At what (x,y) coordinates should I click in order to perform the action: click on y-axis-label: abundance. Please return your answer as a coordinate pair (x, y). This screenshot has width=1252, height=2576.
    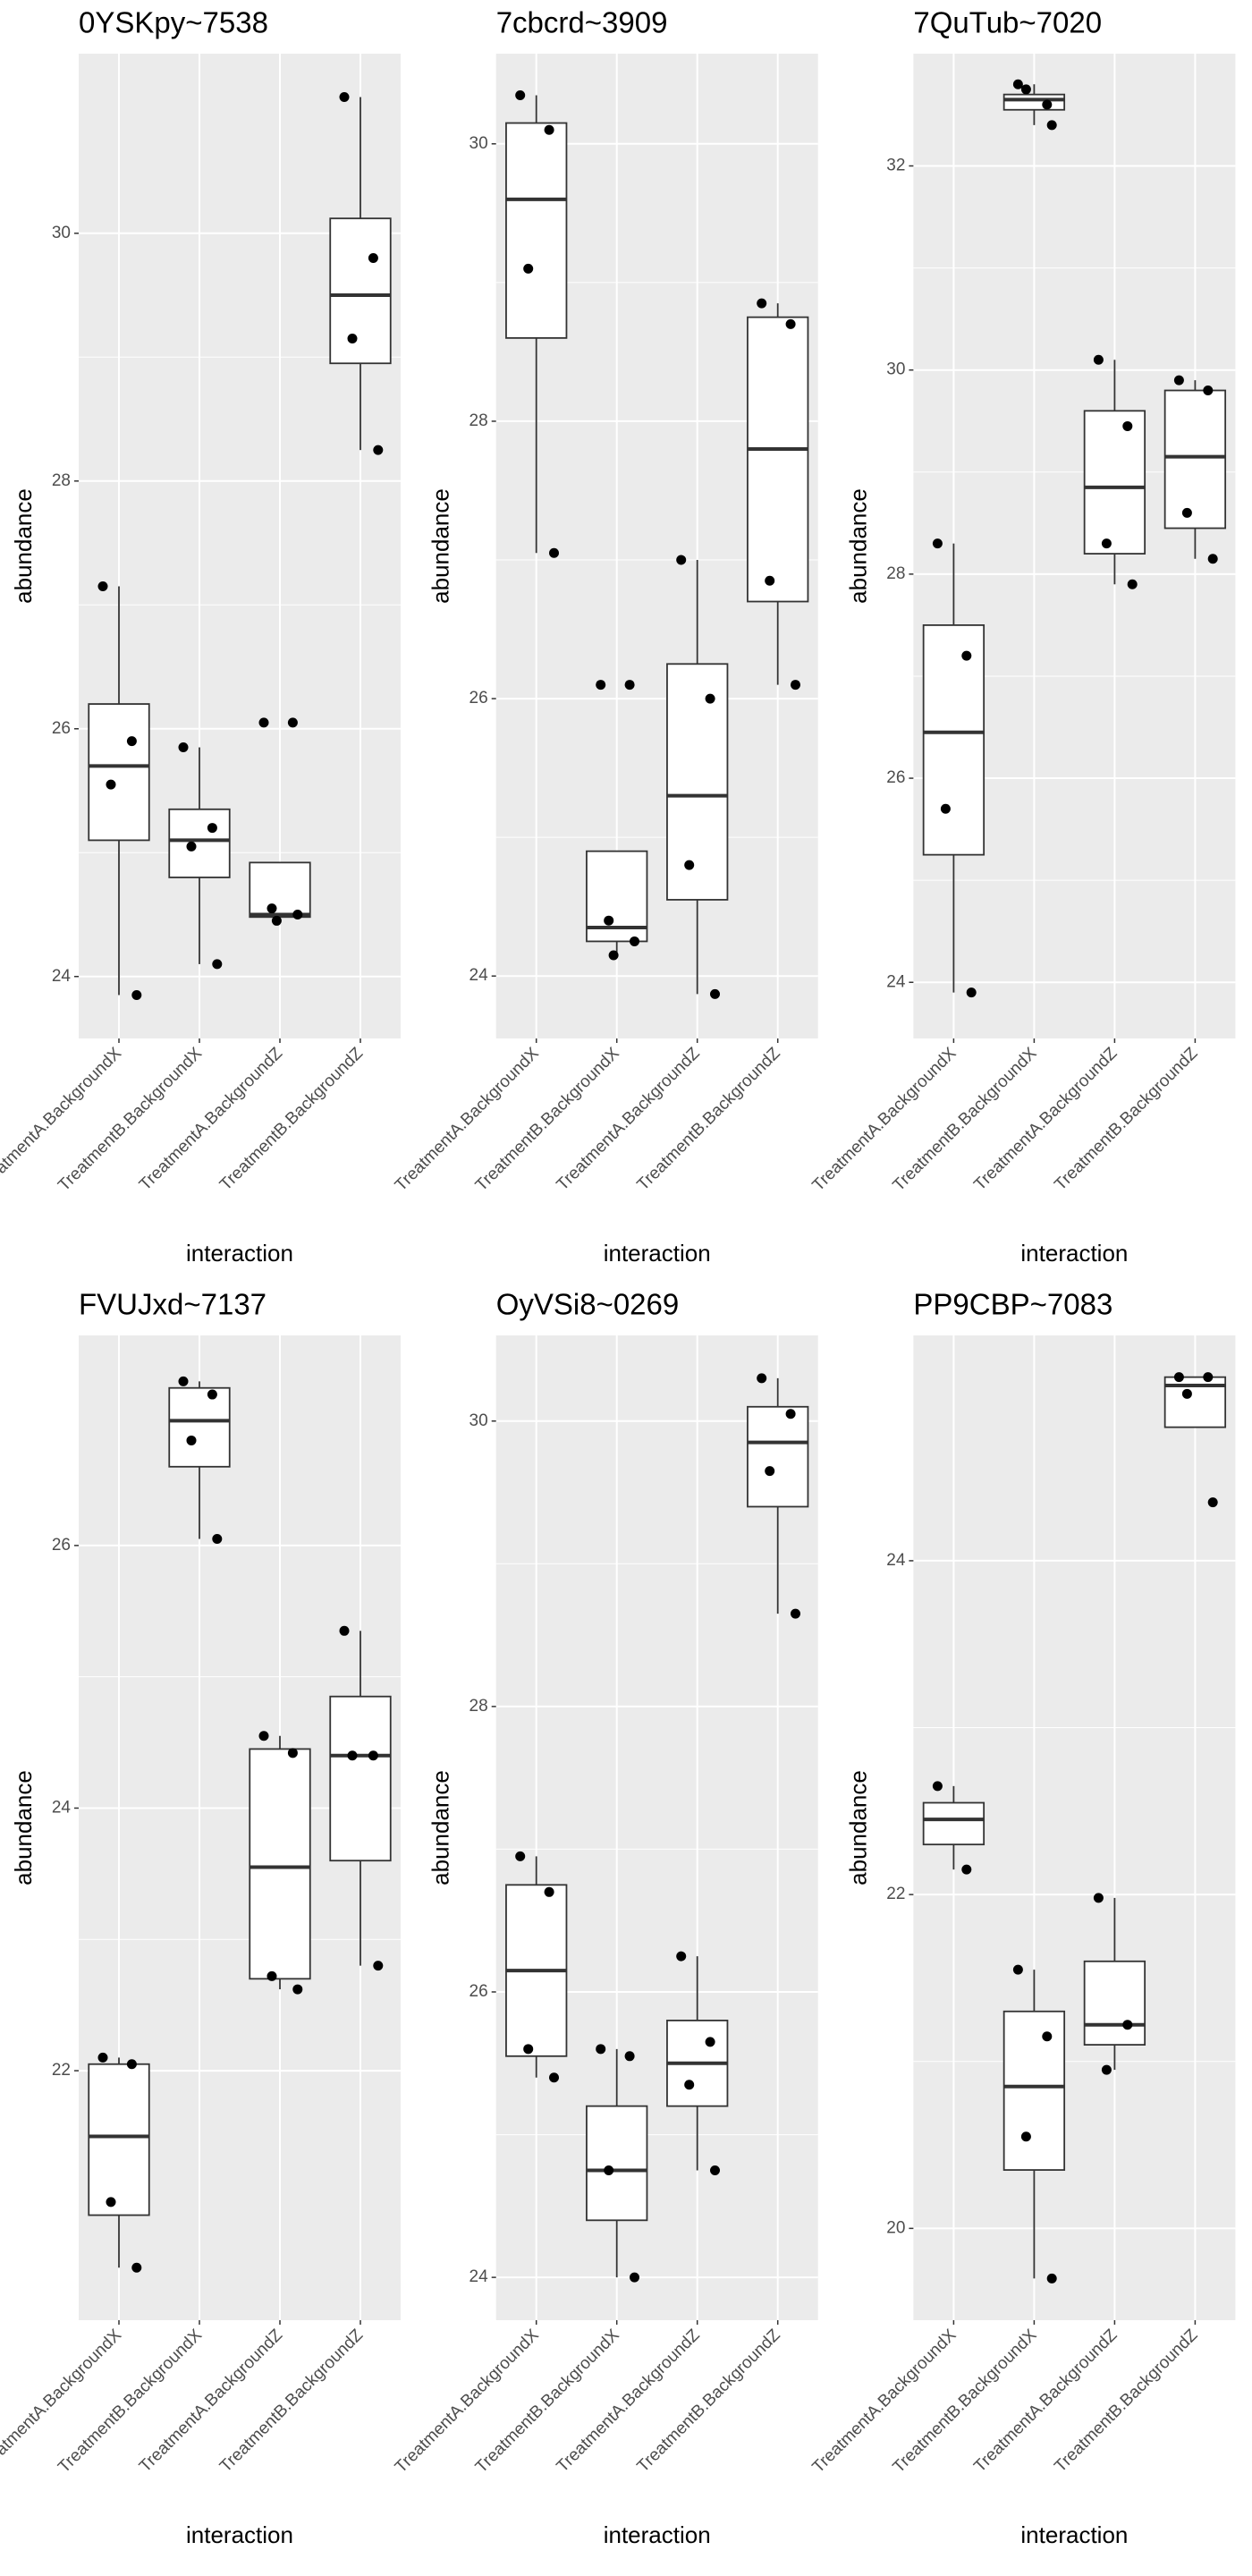
    Looking at the image, I should click on (857, 546).